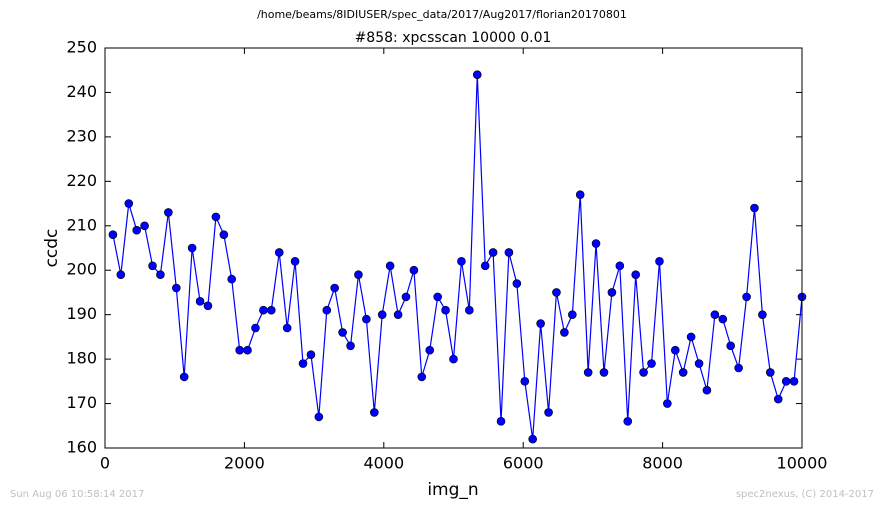 The width and height of the screenshot is (884, 509). What do you see at coordinates (453, 38) in the screenshot?
I see `chart-title: #858: xpcsscan 10000 0.01` at bounding box center [453, 38].